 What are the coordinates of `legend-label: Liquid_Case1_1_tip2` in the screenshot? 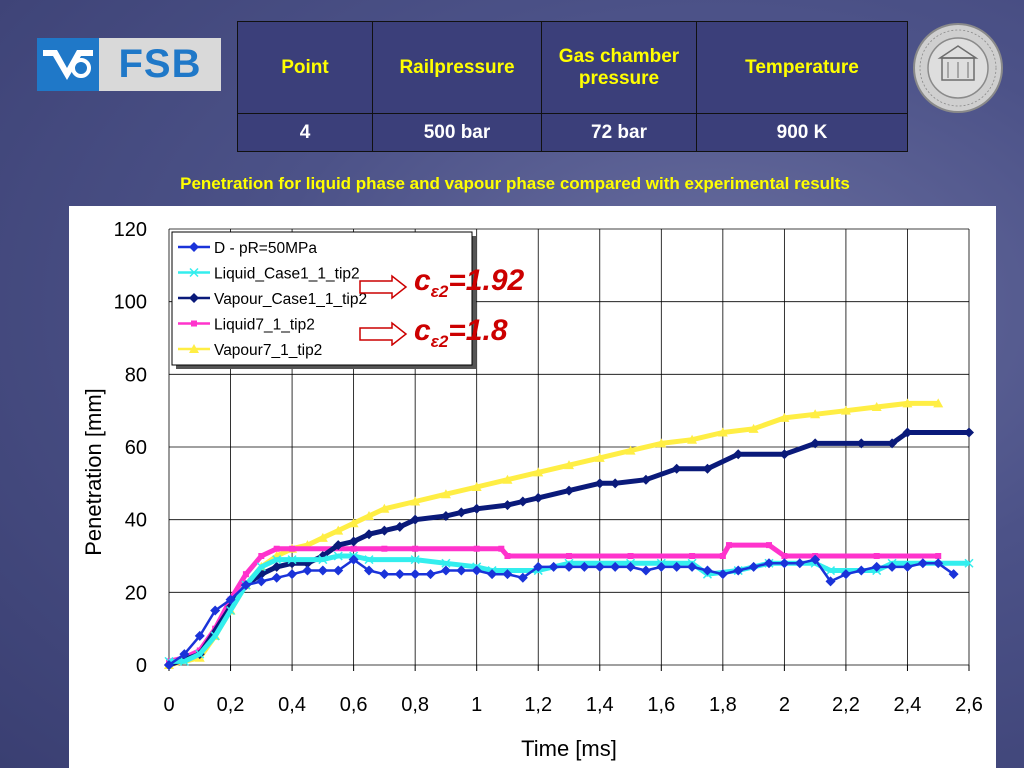 It's located at (287, 274).